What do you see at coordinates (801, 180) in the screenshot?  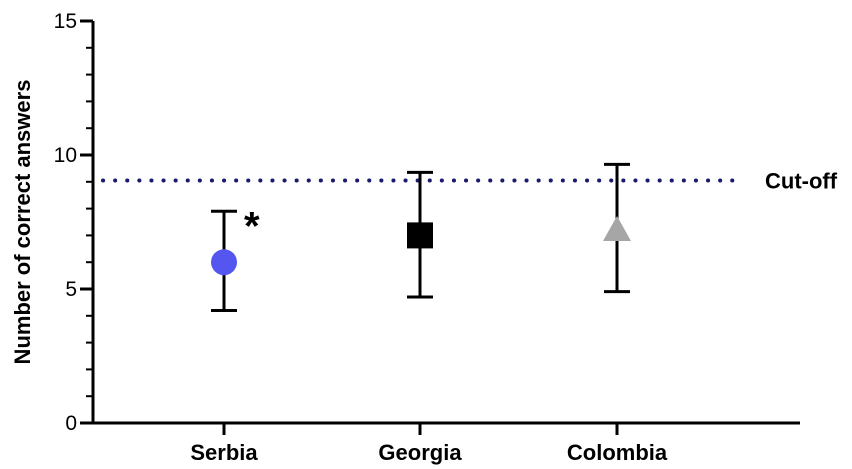 I see `cutoff-label: Cut-off` at bounding box center [801, 180].